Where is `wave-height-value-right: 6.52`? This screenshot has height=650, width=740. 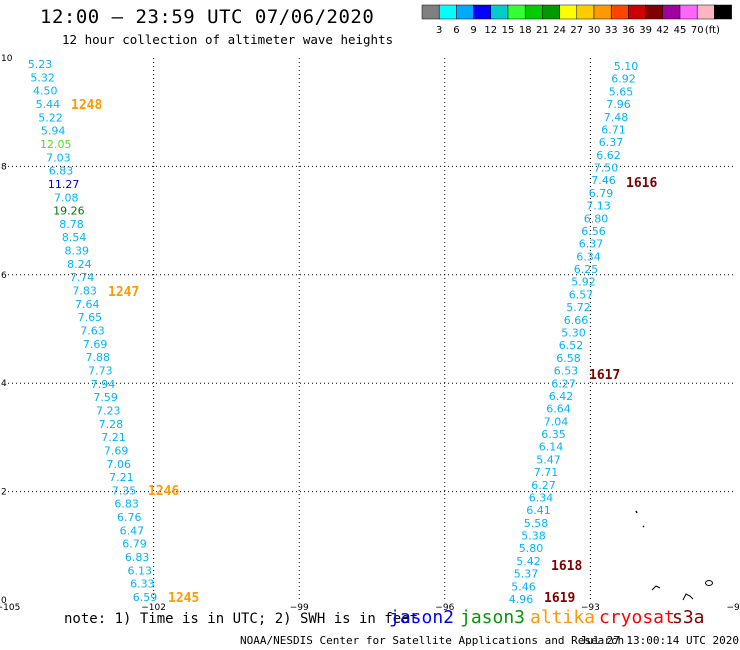
wave-height-value-right: 6.52 is located at coordinates (571, 345).